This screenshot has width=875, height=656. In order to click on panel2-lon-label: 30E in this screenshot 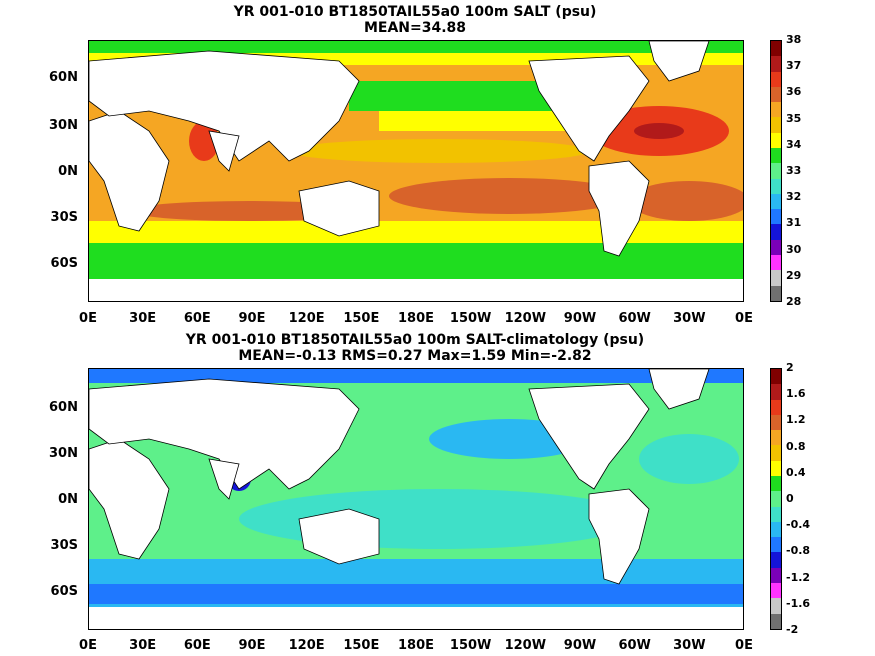, I will do `click(143, 645)`.